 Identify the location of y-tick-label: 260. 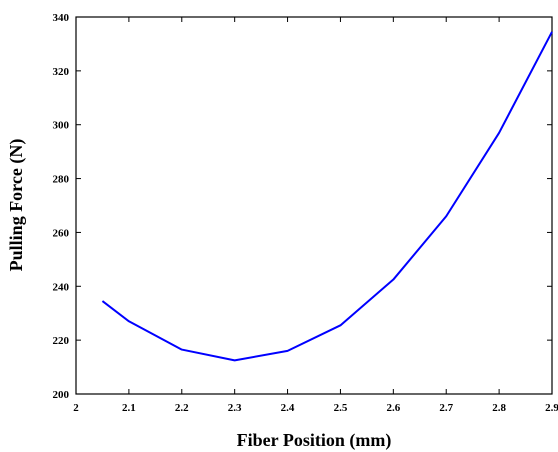
(61, 233).